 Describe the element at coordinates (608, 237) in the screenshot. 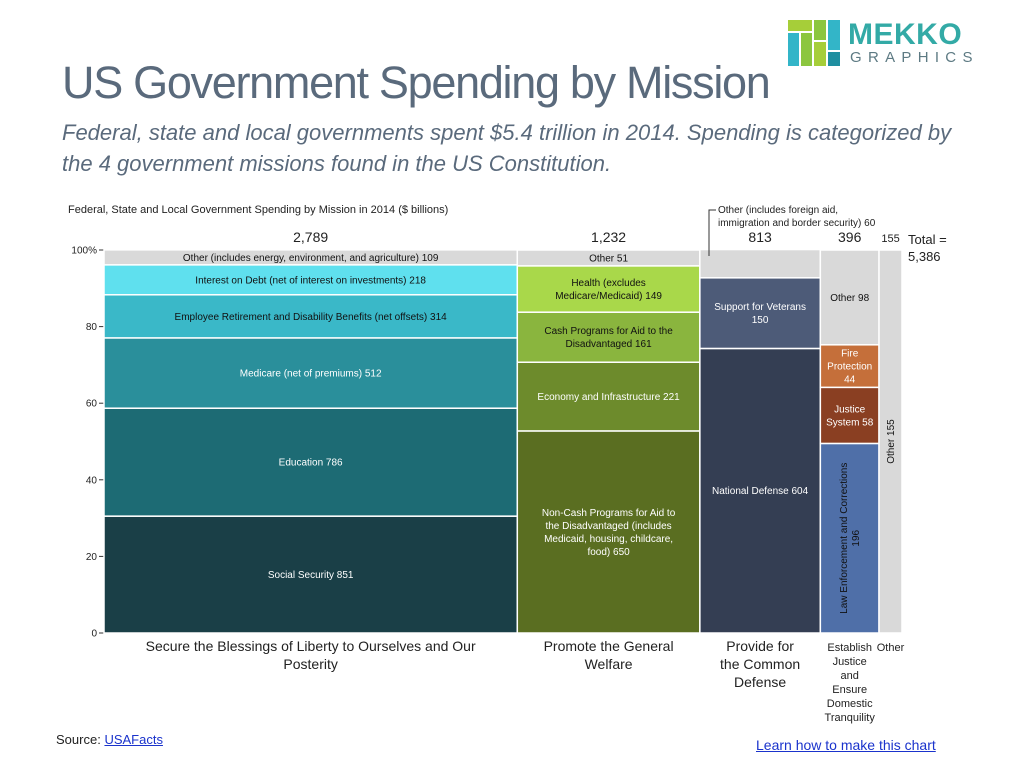

I see `column-total-label: 1,232` at that location.